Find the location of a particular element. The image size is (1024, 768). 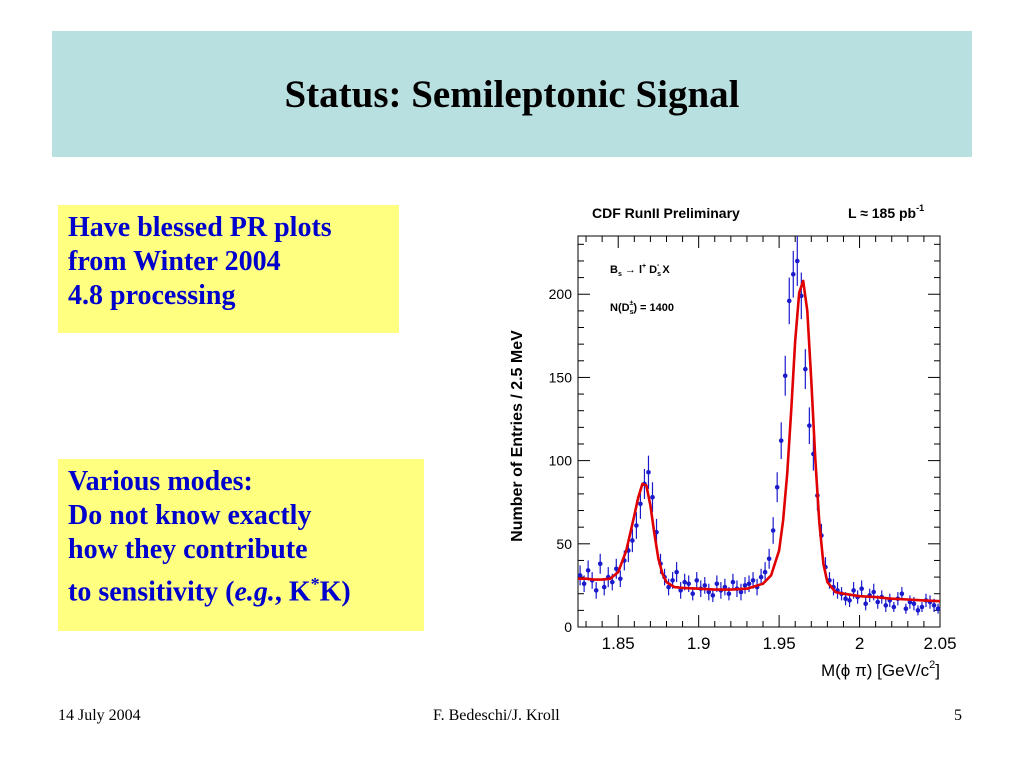

note-superscript: * is located at coordinates (315, 584).